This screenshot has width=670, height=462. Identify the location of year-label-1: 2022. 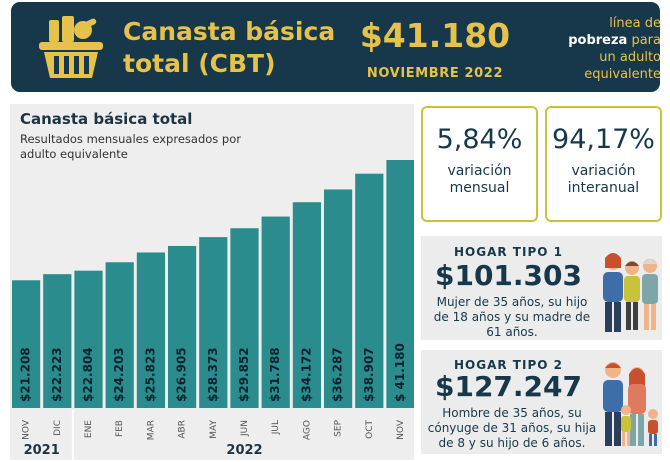
(244, 450).